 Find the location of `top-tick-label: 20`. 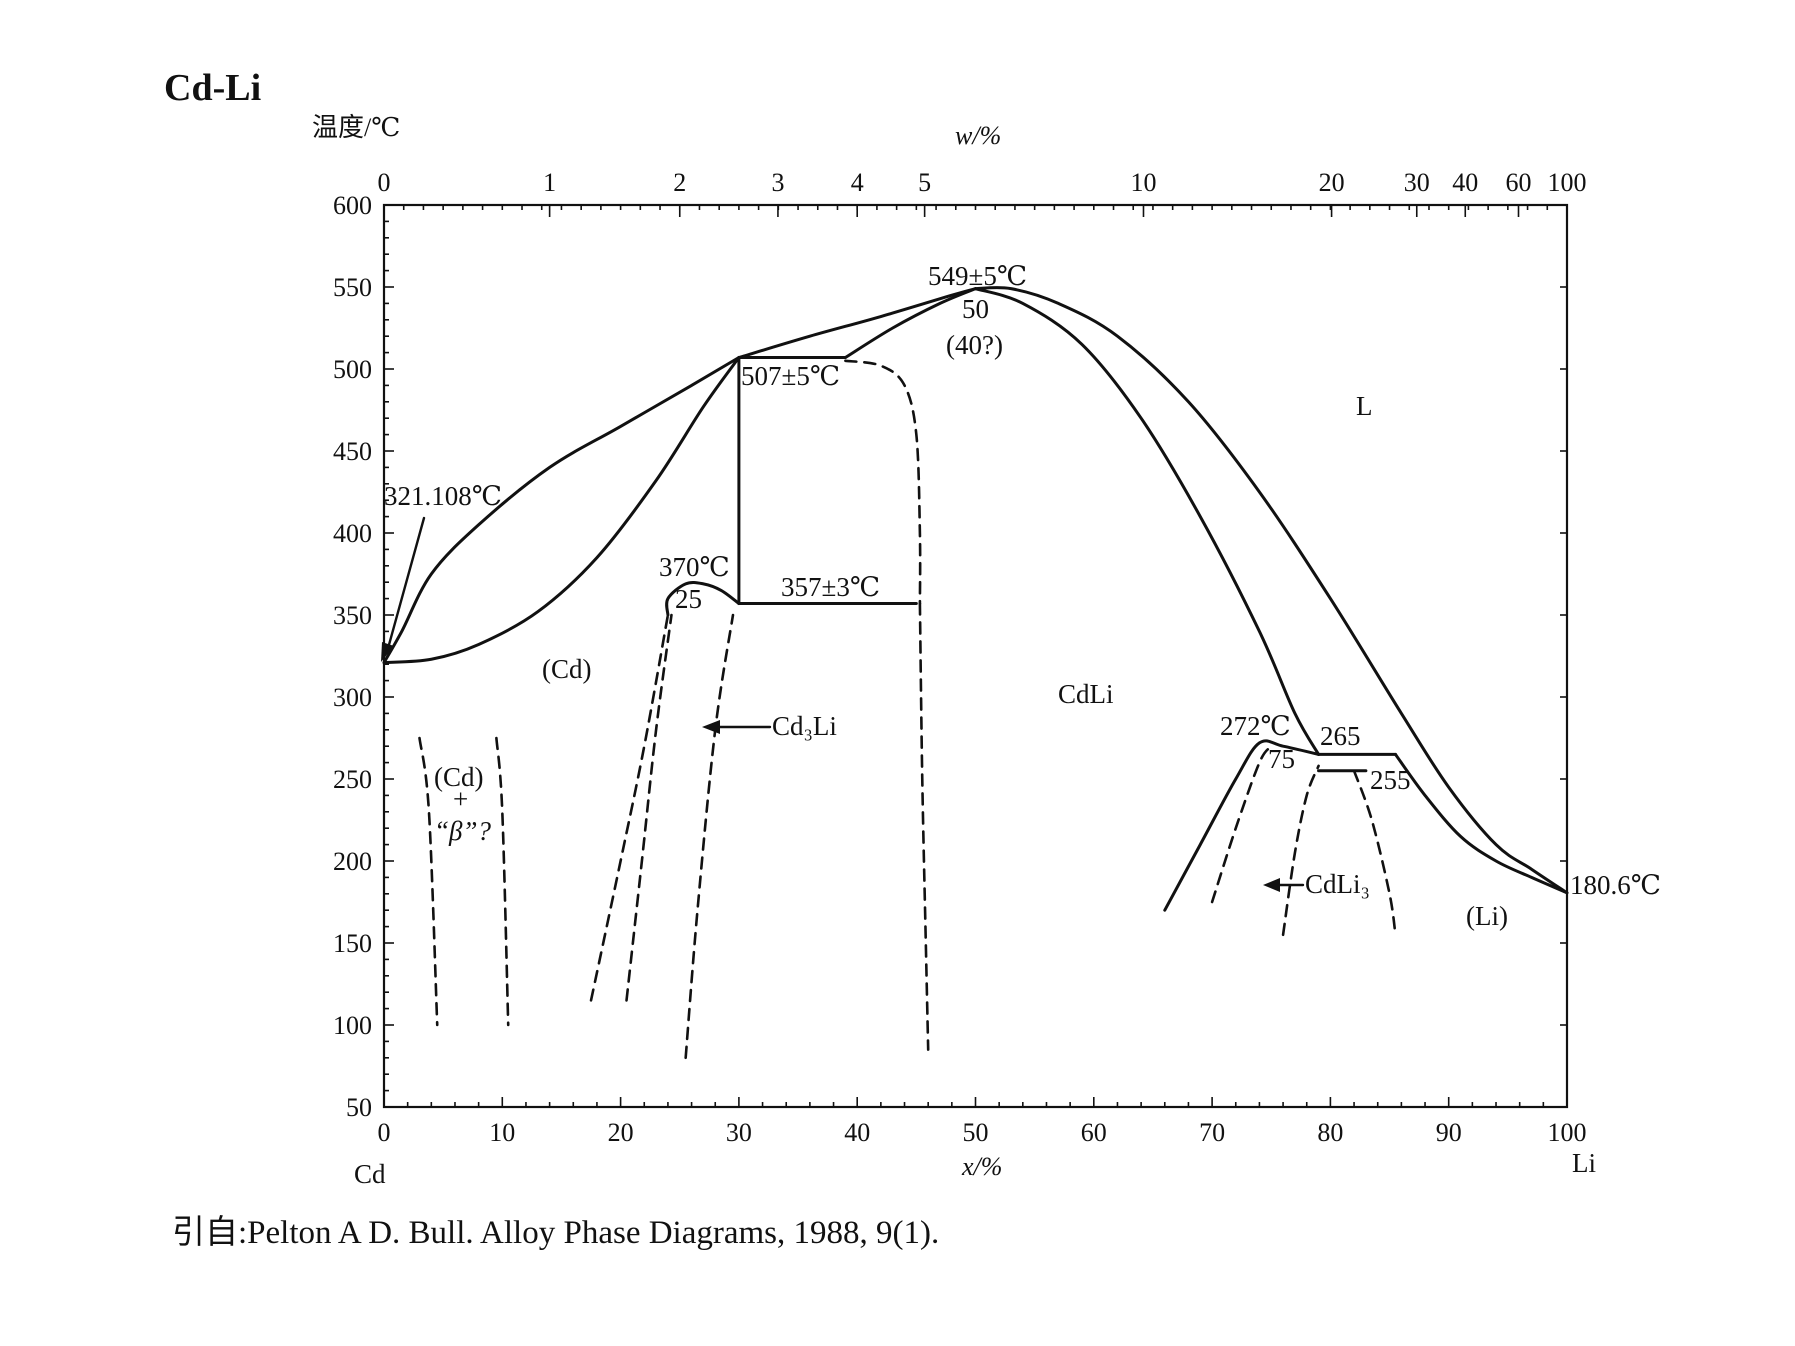

top-tick-label: 20 is located at coordinates (1332, 182).